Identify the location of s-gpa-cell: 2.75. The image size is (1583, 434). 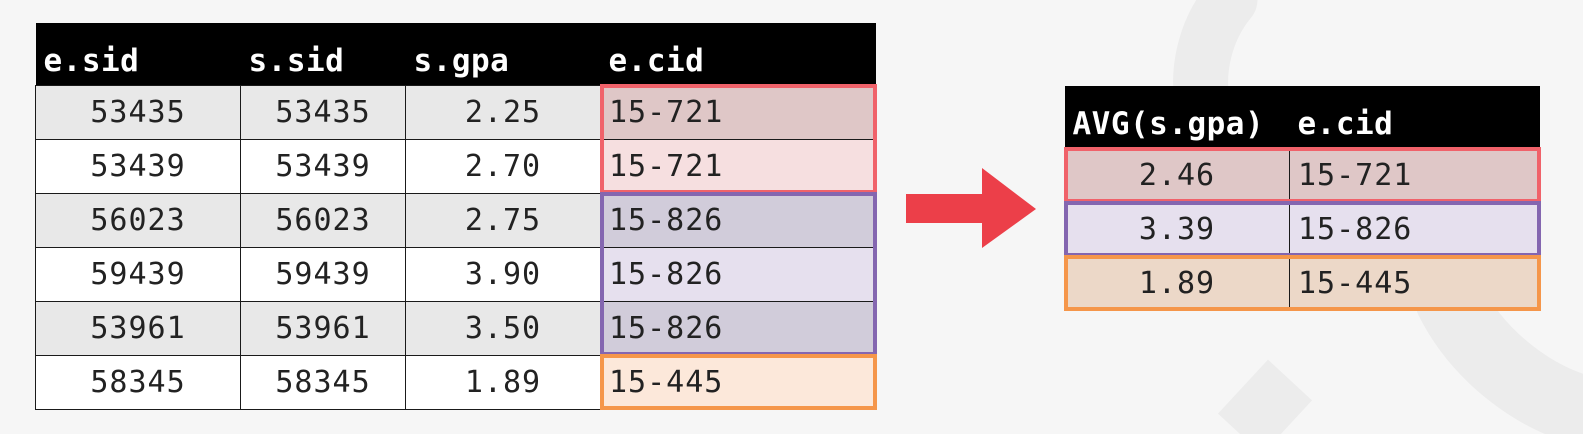
(503, 220).